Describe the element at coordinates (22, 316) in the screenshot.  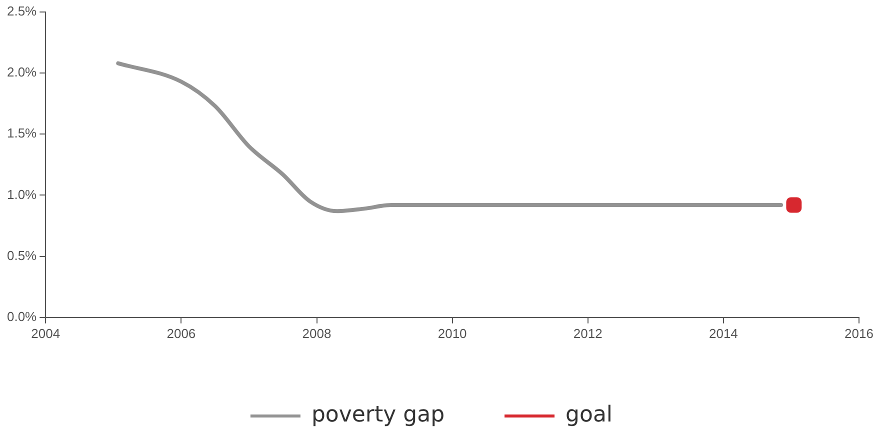
I see `y-tick-label: 0.0%` at that location.